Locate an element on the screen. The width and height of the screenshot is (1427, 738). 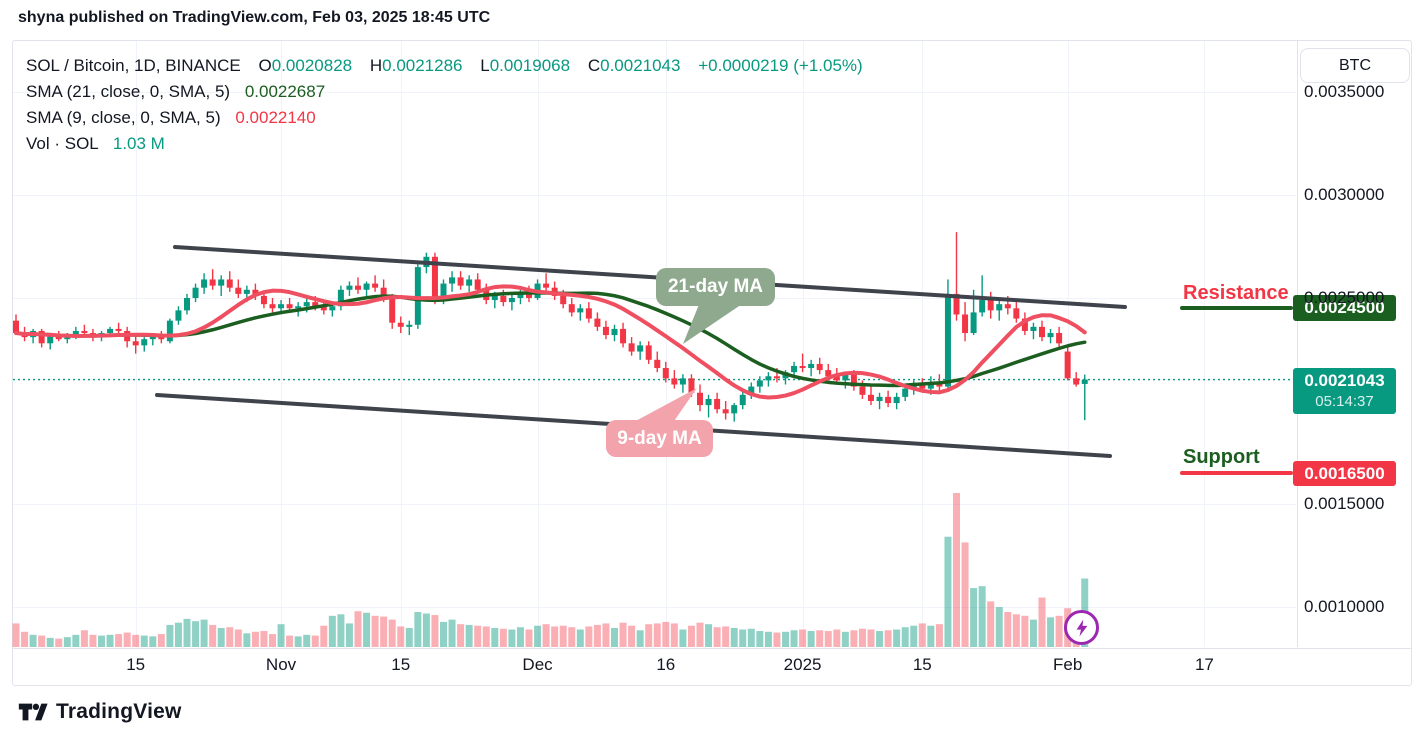
time-tick-label: Nov is located at coordinates (281, 664).